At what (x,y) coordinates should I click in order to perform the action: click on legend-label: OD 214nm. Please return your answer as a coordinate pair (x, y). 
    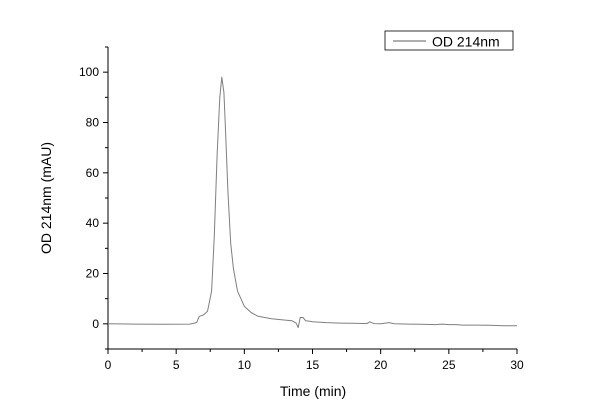
    Looking at the image, I should click on (466, 42).